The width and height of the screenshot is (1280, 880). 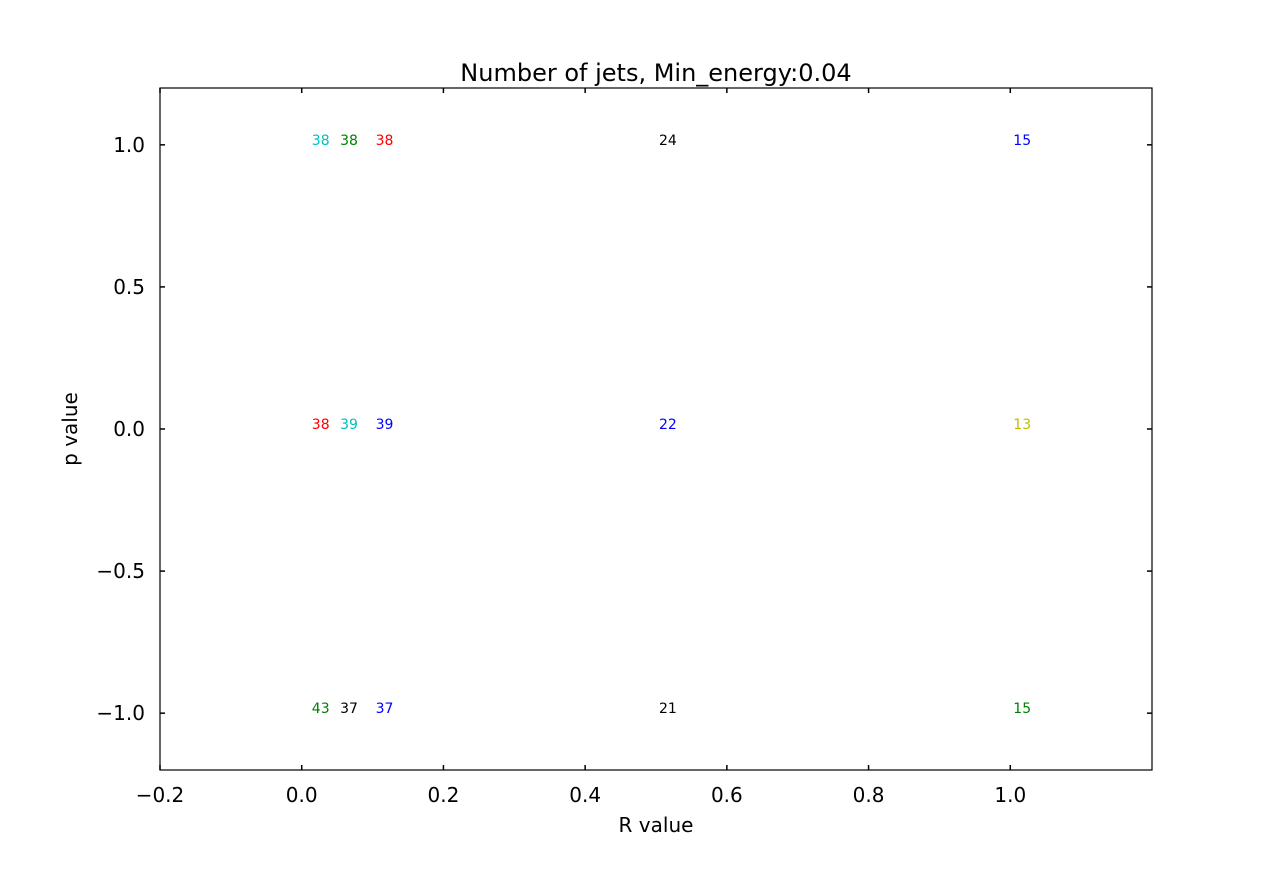 What do you see at coordinates (655, 73) in the screenshot?
I see `chart-title: Number of jets, Min_energy:0.04` at bounding box center [655, 73].